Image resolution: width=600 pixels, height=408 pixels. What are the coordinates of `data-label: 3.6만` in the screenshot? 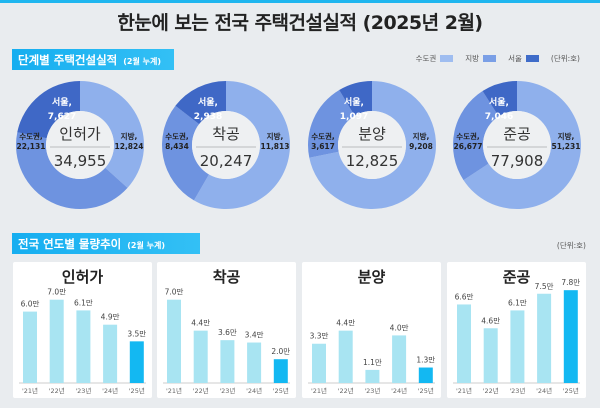 It's located at (227, 332).